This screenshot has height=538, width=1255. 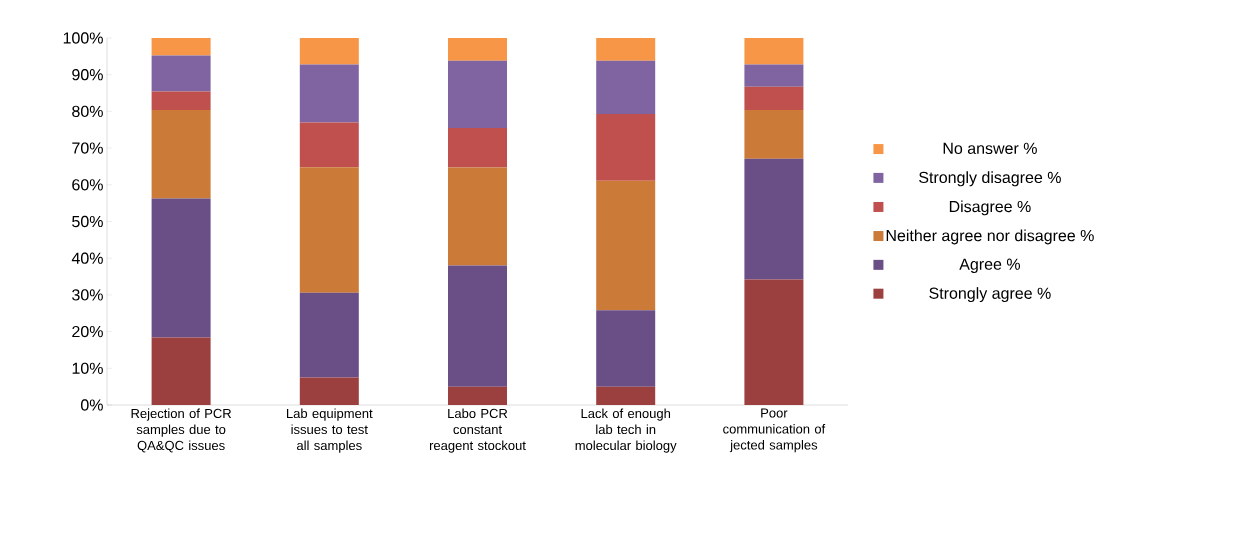 I want to click on x-tick-label: Labo PCR constant reagent stockout, so click(x=477, y=430).